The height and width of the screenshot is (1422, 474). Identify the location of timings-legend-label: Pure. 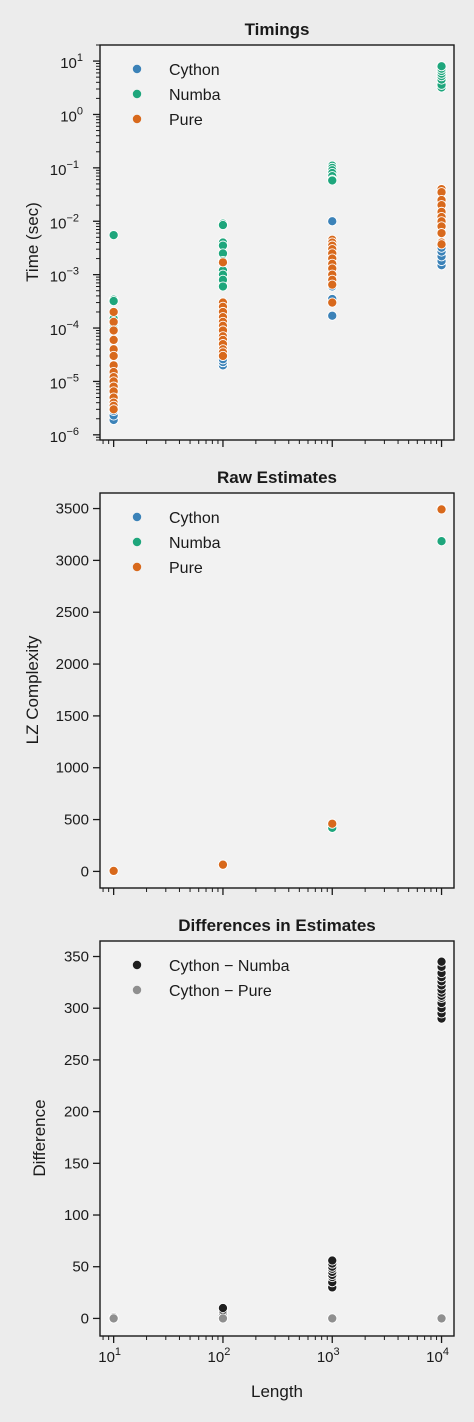
(186, 120).